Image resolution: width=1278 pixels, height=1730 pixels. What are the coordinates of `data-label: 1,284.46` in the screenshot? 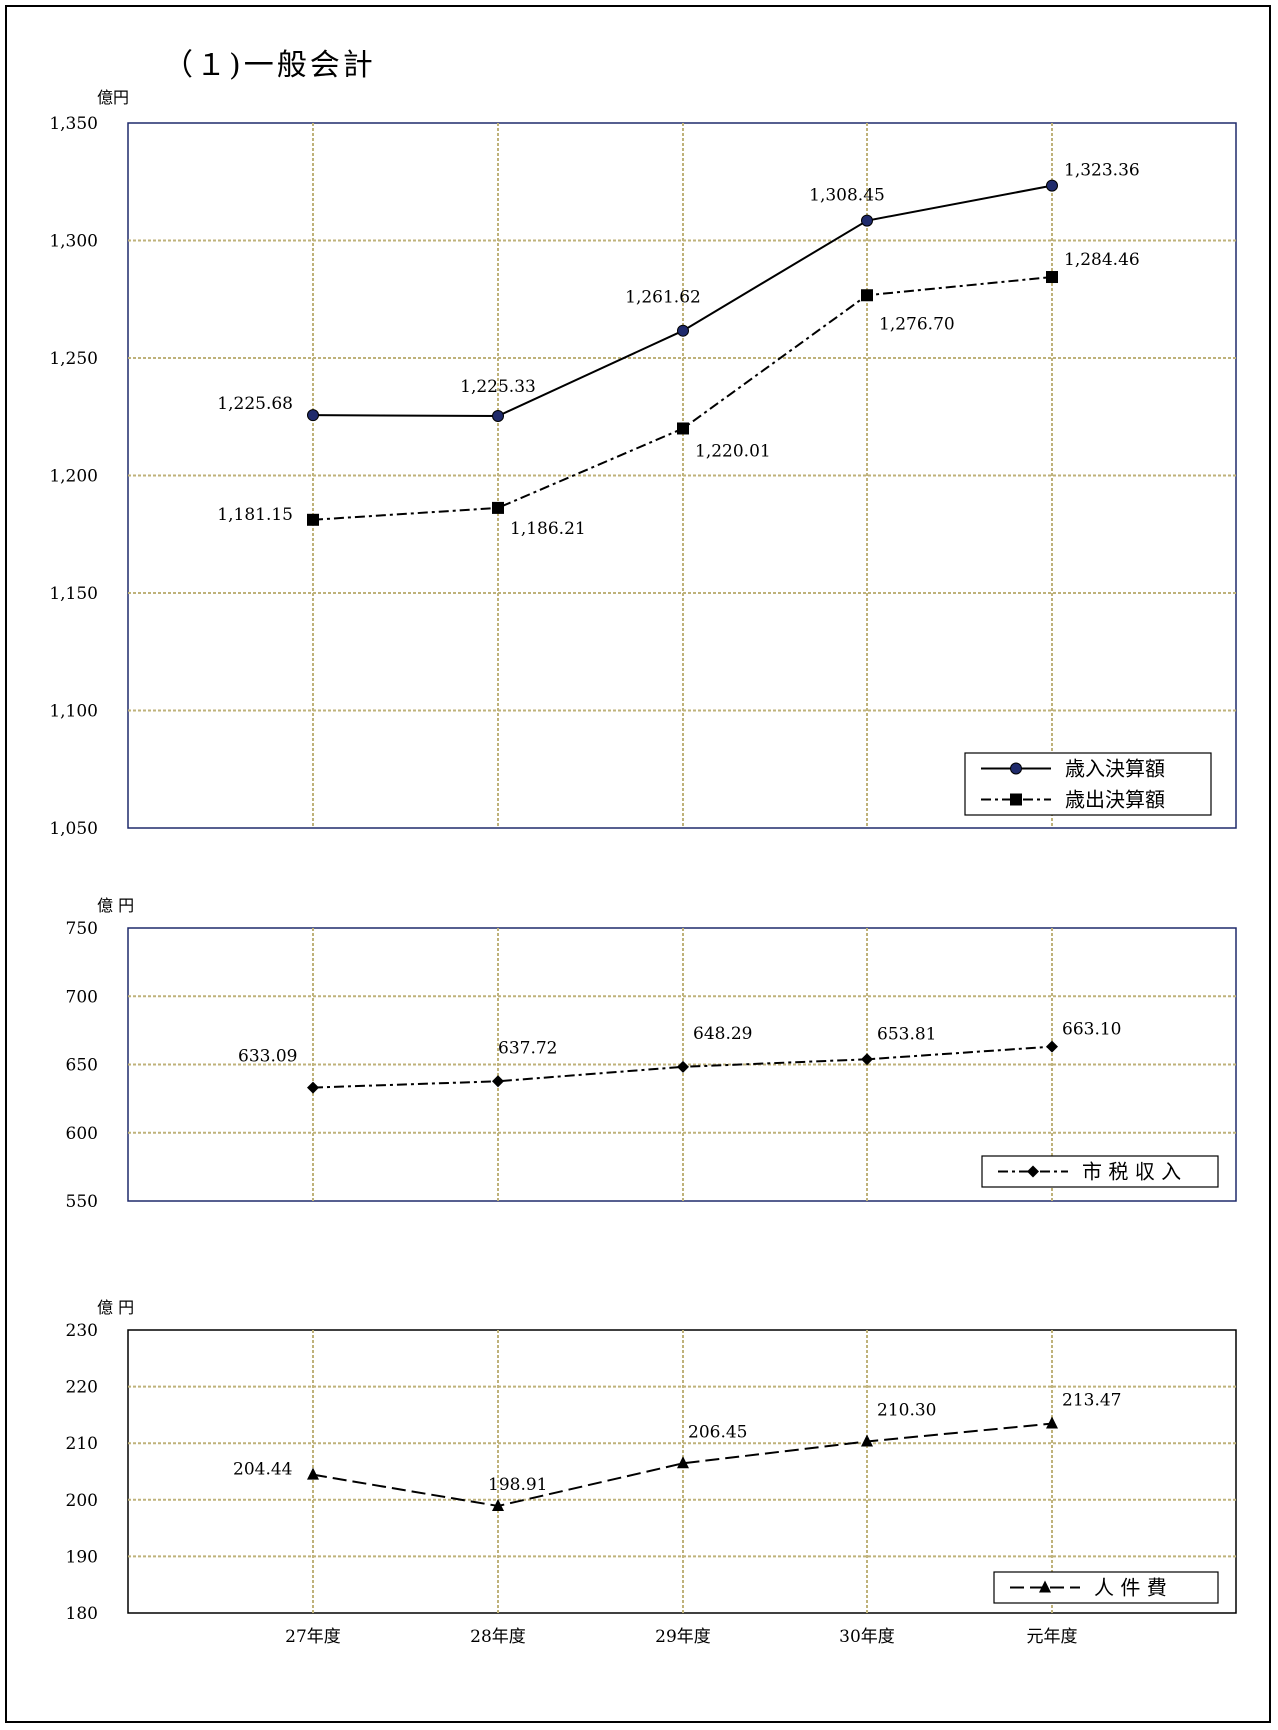 It's located at (1102, 260).